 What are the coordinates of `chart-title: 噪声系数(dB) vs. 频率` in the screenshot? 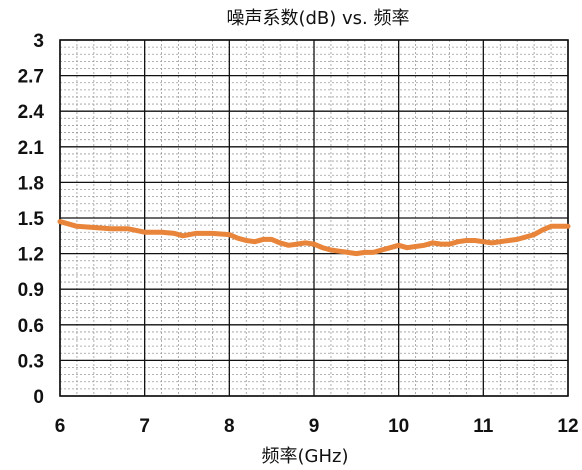 It's located at (317, 18).